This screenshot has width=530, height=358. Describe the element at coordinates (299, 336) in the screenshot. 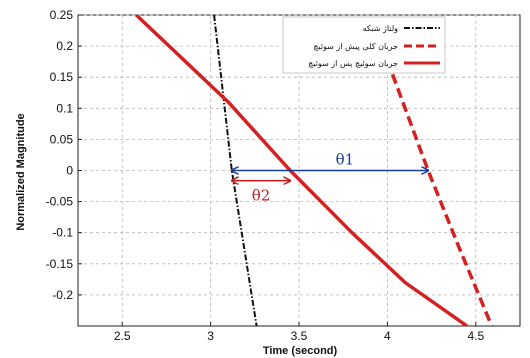

I see `x-tick-label: 3.5` at that location.